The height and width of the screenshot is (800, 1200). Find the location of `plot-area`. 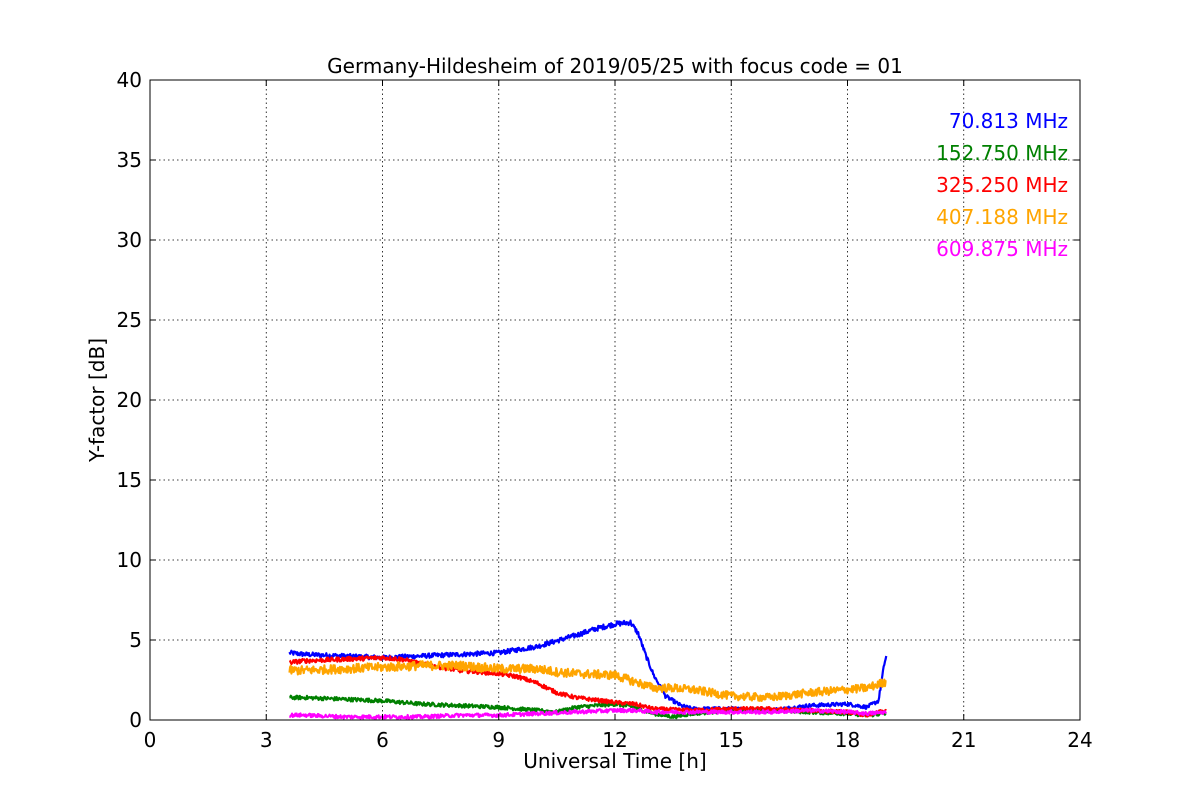

plot-area is located at coordinates (588, 669).